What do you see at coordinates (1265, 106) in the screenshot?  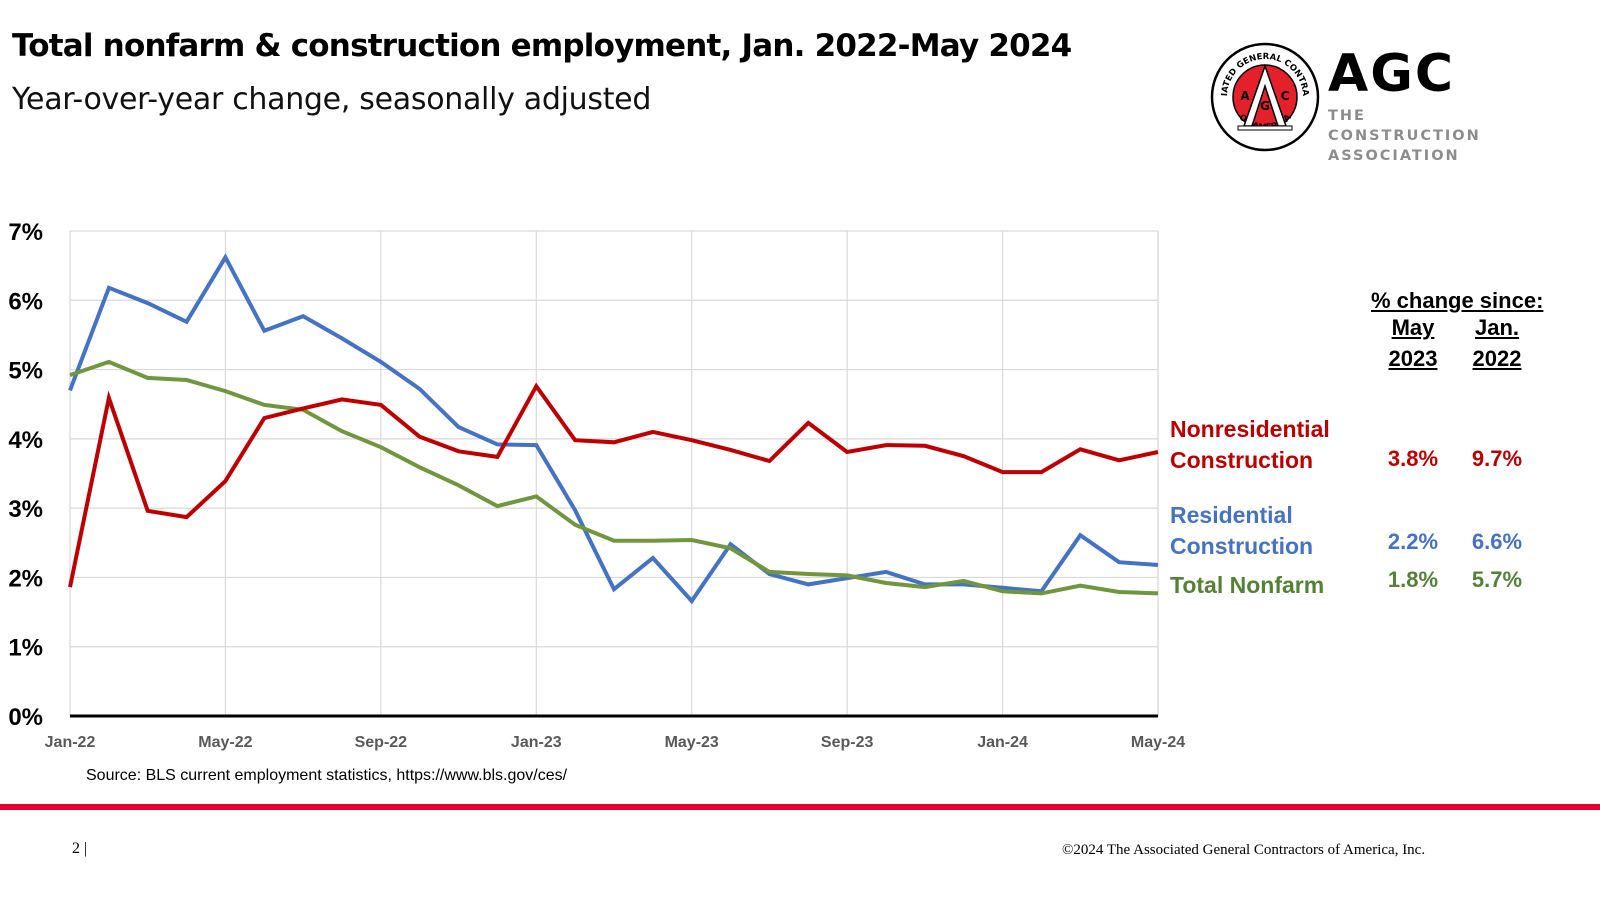 I see `seal-letter-g: G` at bounding box center [1265, 106].